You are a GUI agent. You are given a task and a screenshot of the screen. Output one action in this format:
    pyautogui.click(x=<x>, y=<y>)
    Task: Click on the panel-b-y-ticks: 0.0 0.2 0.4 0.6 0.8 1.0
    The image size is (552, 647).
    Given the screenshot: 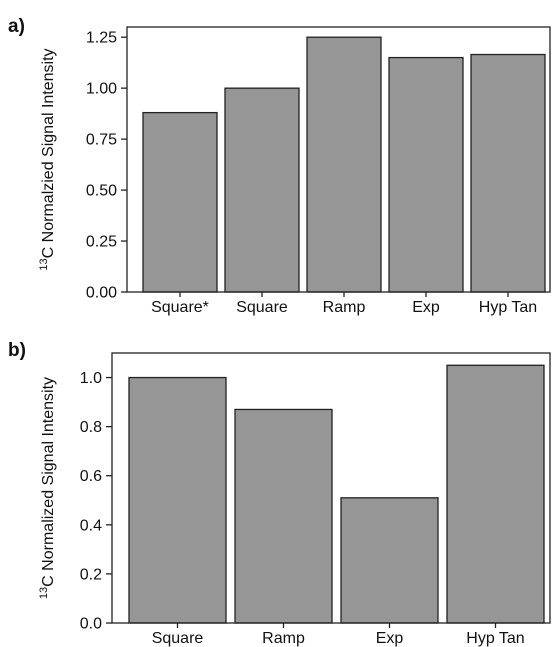 What is the action you would take?
    pyautogui.click(x=96, y=501)
    